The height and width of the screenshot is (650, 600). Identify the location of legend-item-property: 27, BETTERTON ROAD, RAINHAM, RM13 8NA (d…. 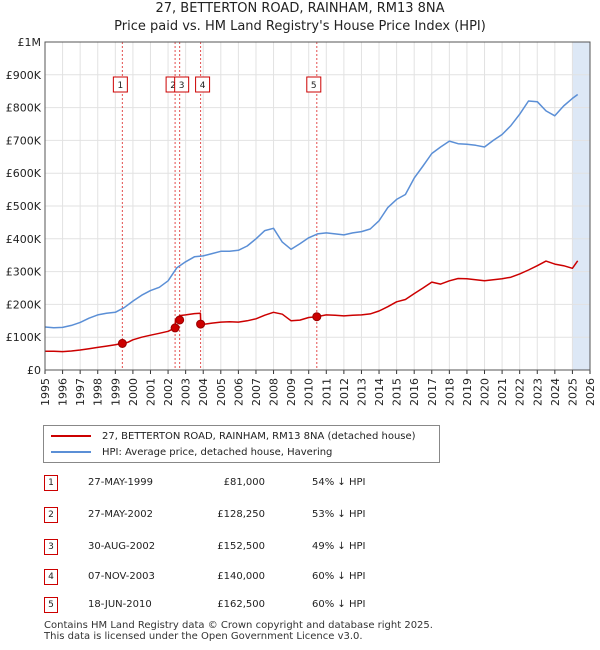
(233, 436).